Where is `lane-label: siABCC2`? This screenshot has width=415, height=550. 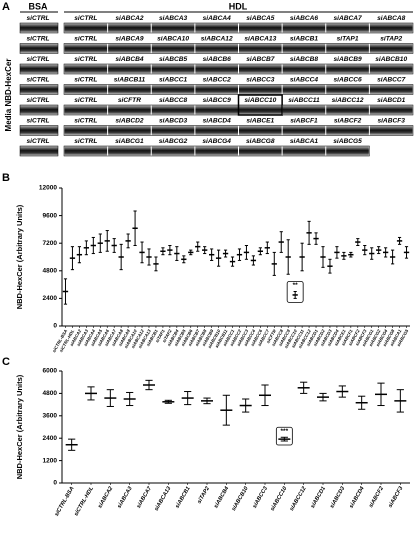
lane-label: siABCC2 is located at coordinates (217, 79).